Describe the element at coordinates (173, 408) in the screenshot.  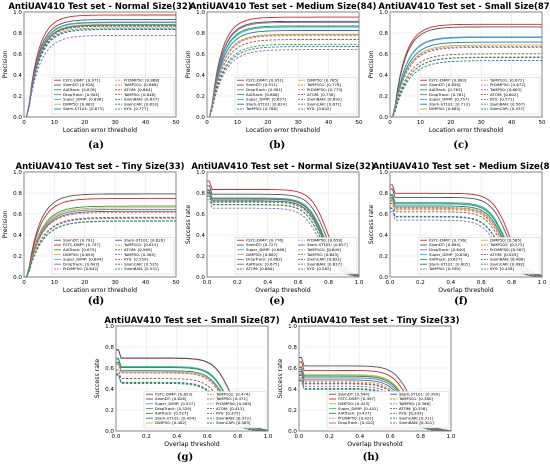
I see `legend-label: DropTrack: [0.529]` at that location.